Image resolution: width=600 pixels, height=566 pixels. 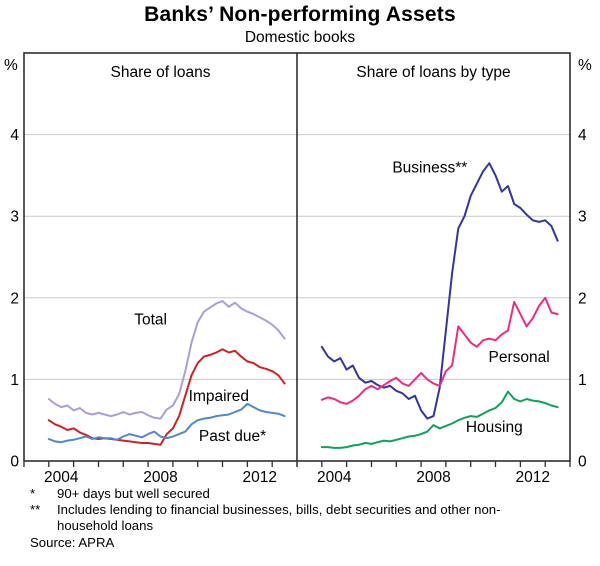 I want to click on footnote-2-marker: **, so click(x=35, y=509).